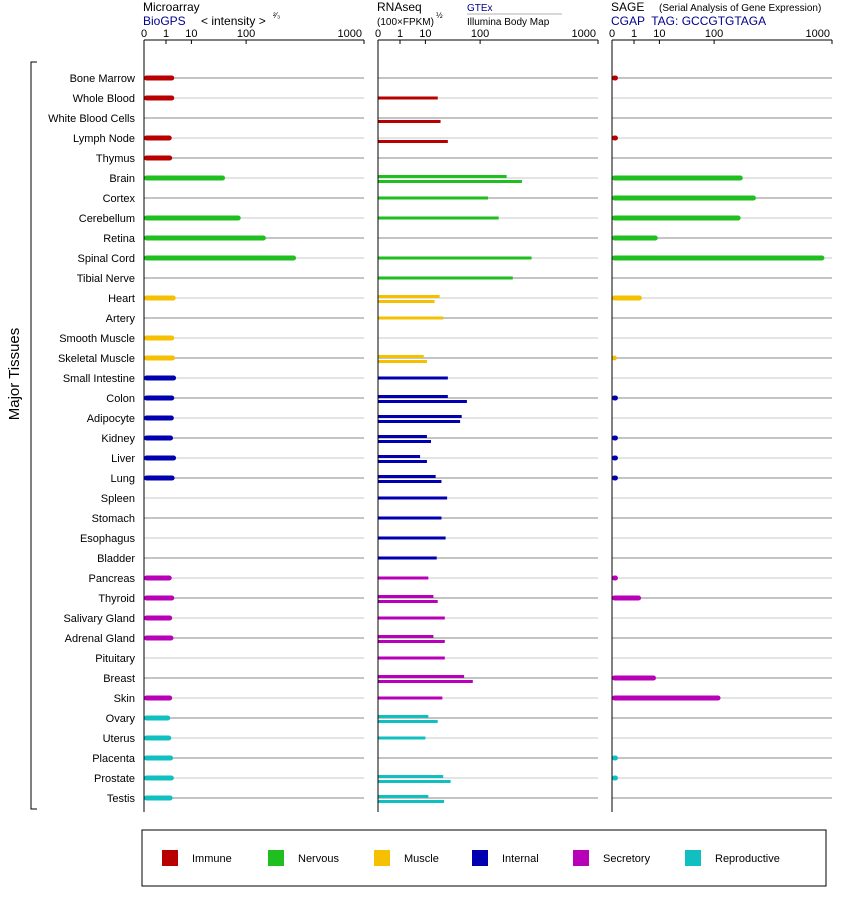 The image size is (842, 900). I want to click on tissue-label-cortex: Cortex, so click(119, 199).